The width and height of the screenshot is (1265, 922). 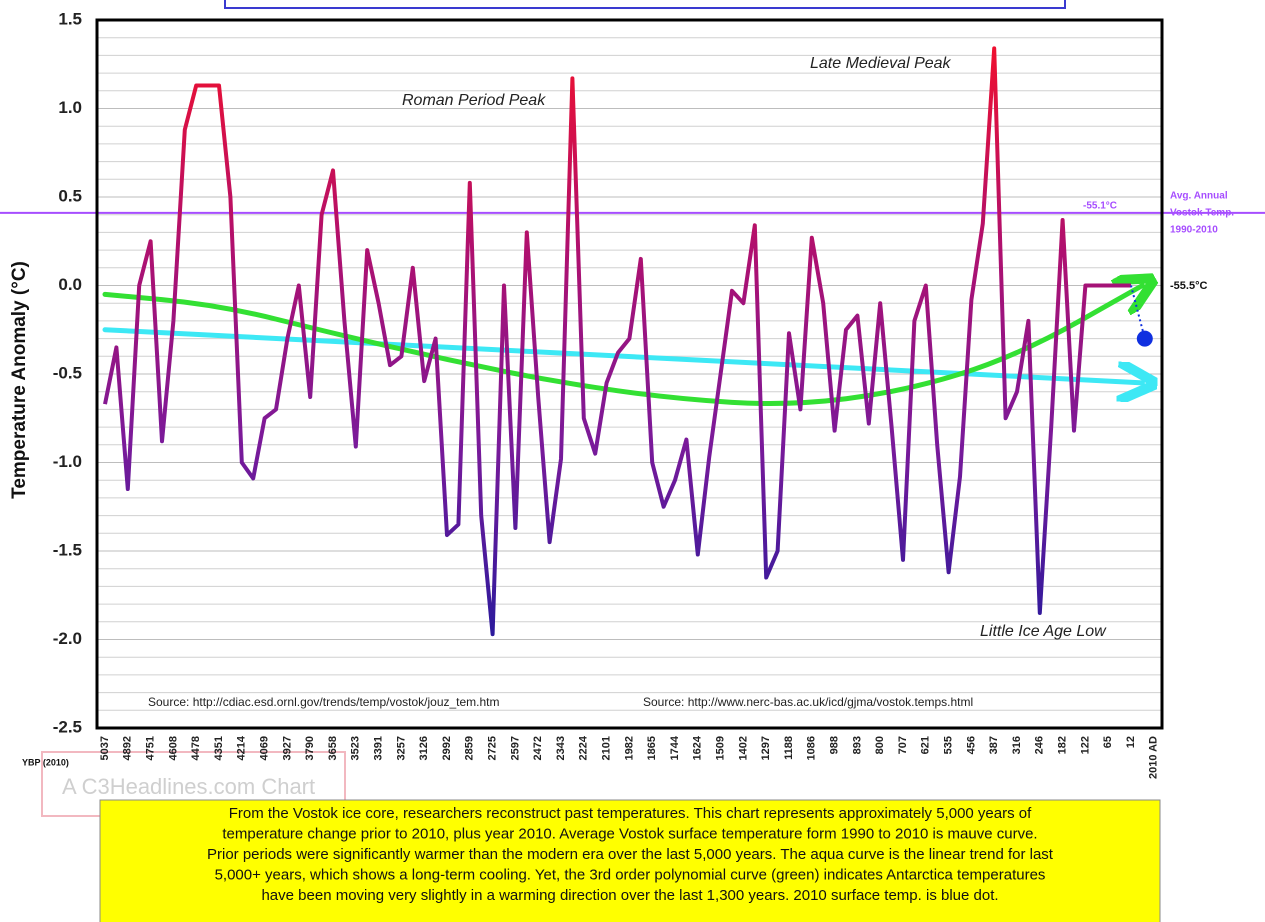 I want to click on y-tick-label: -2.0, so click(x=67, y=638).